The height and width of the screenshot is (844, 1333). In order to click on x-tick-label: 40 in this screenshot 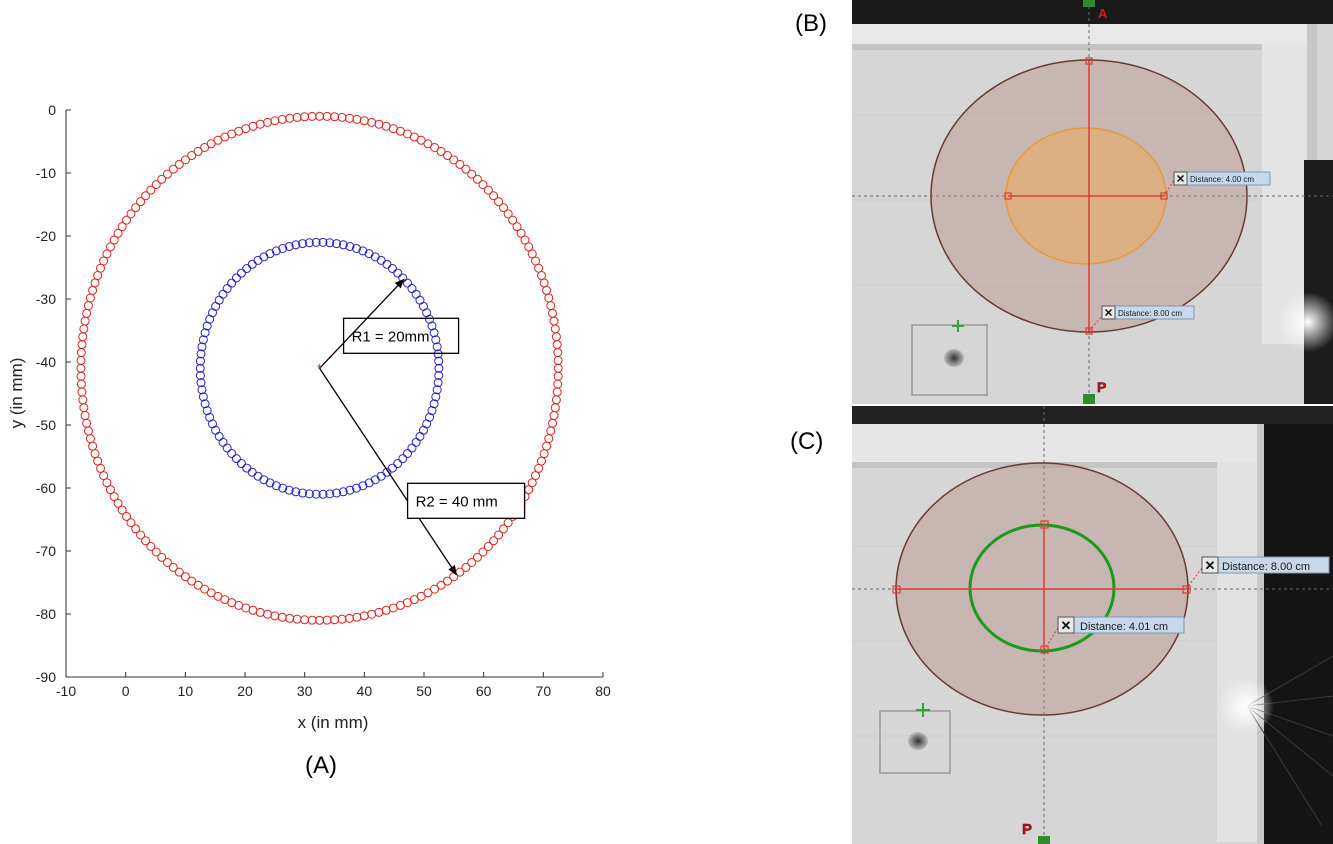, I will do `click(365, 691)`.